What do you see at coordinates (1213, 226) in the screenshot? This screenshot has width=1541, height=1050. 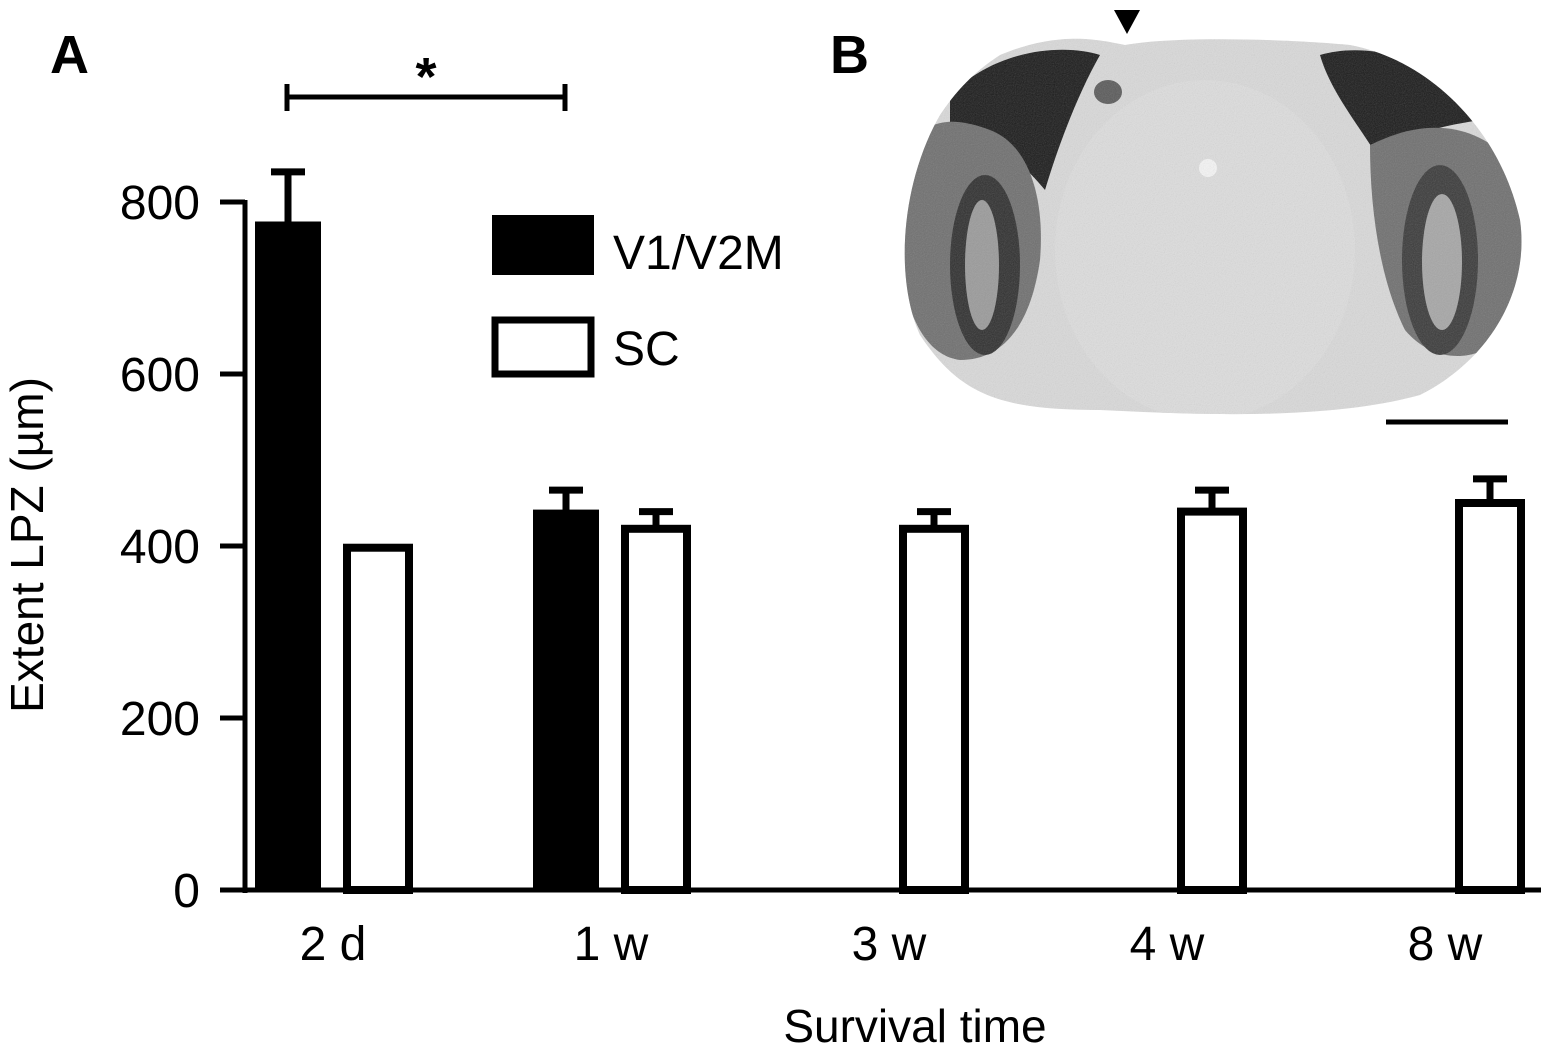 I see `brain-section-image` at bounding box center [1213, 226].